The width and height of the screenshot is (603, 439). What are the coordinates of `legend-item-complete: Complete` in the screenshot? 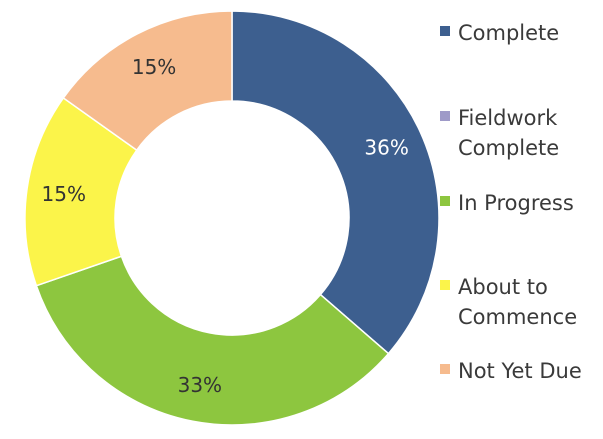 It's located at (499, 33).